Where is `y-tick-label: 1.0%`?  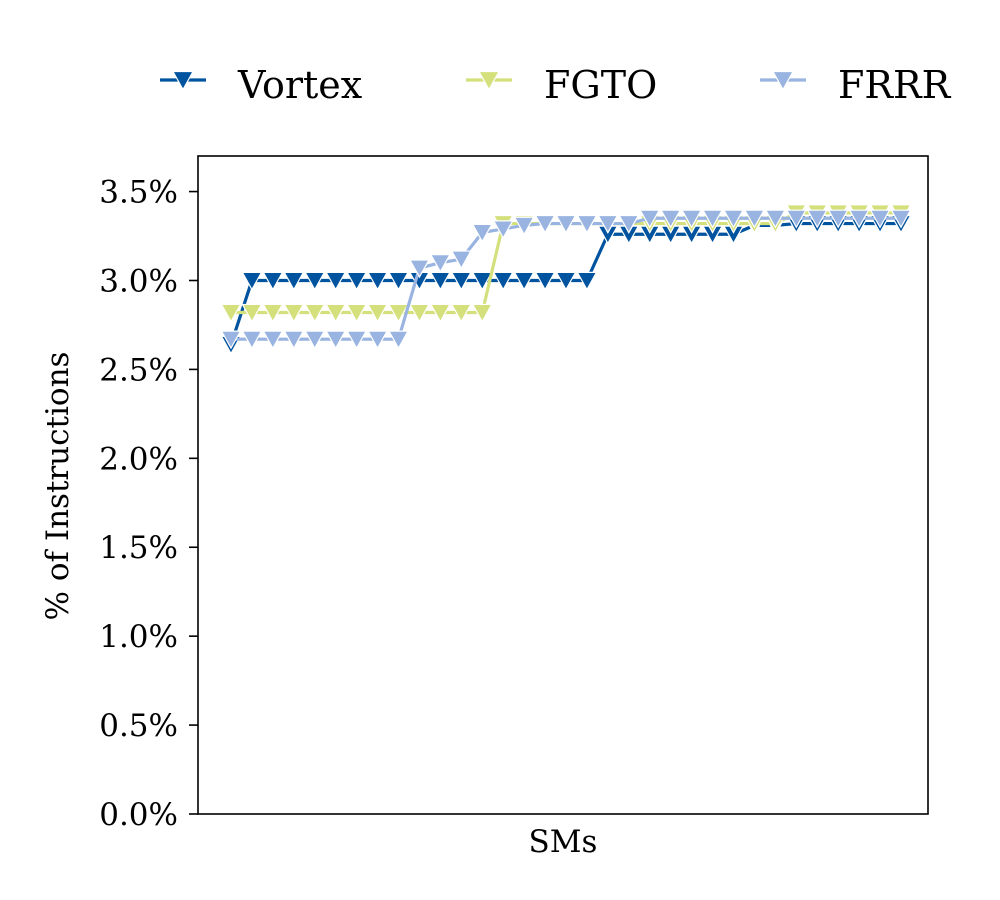 y-tick-label: 1.0% is located at coordinates (138, 637).